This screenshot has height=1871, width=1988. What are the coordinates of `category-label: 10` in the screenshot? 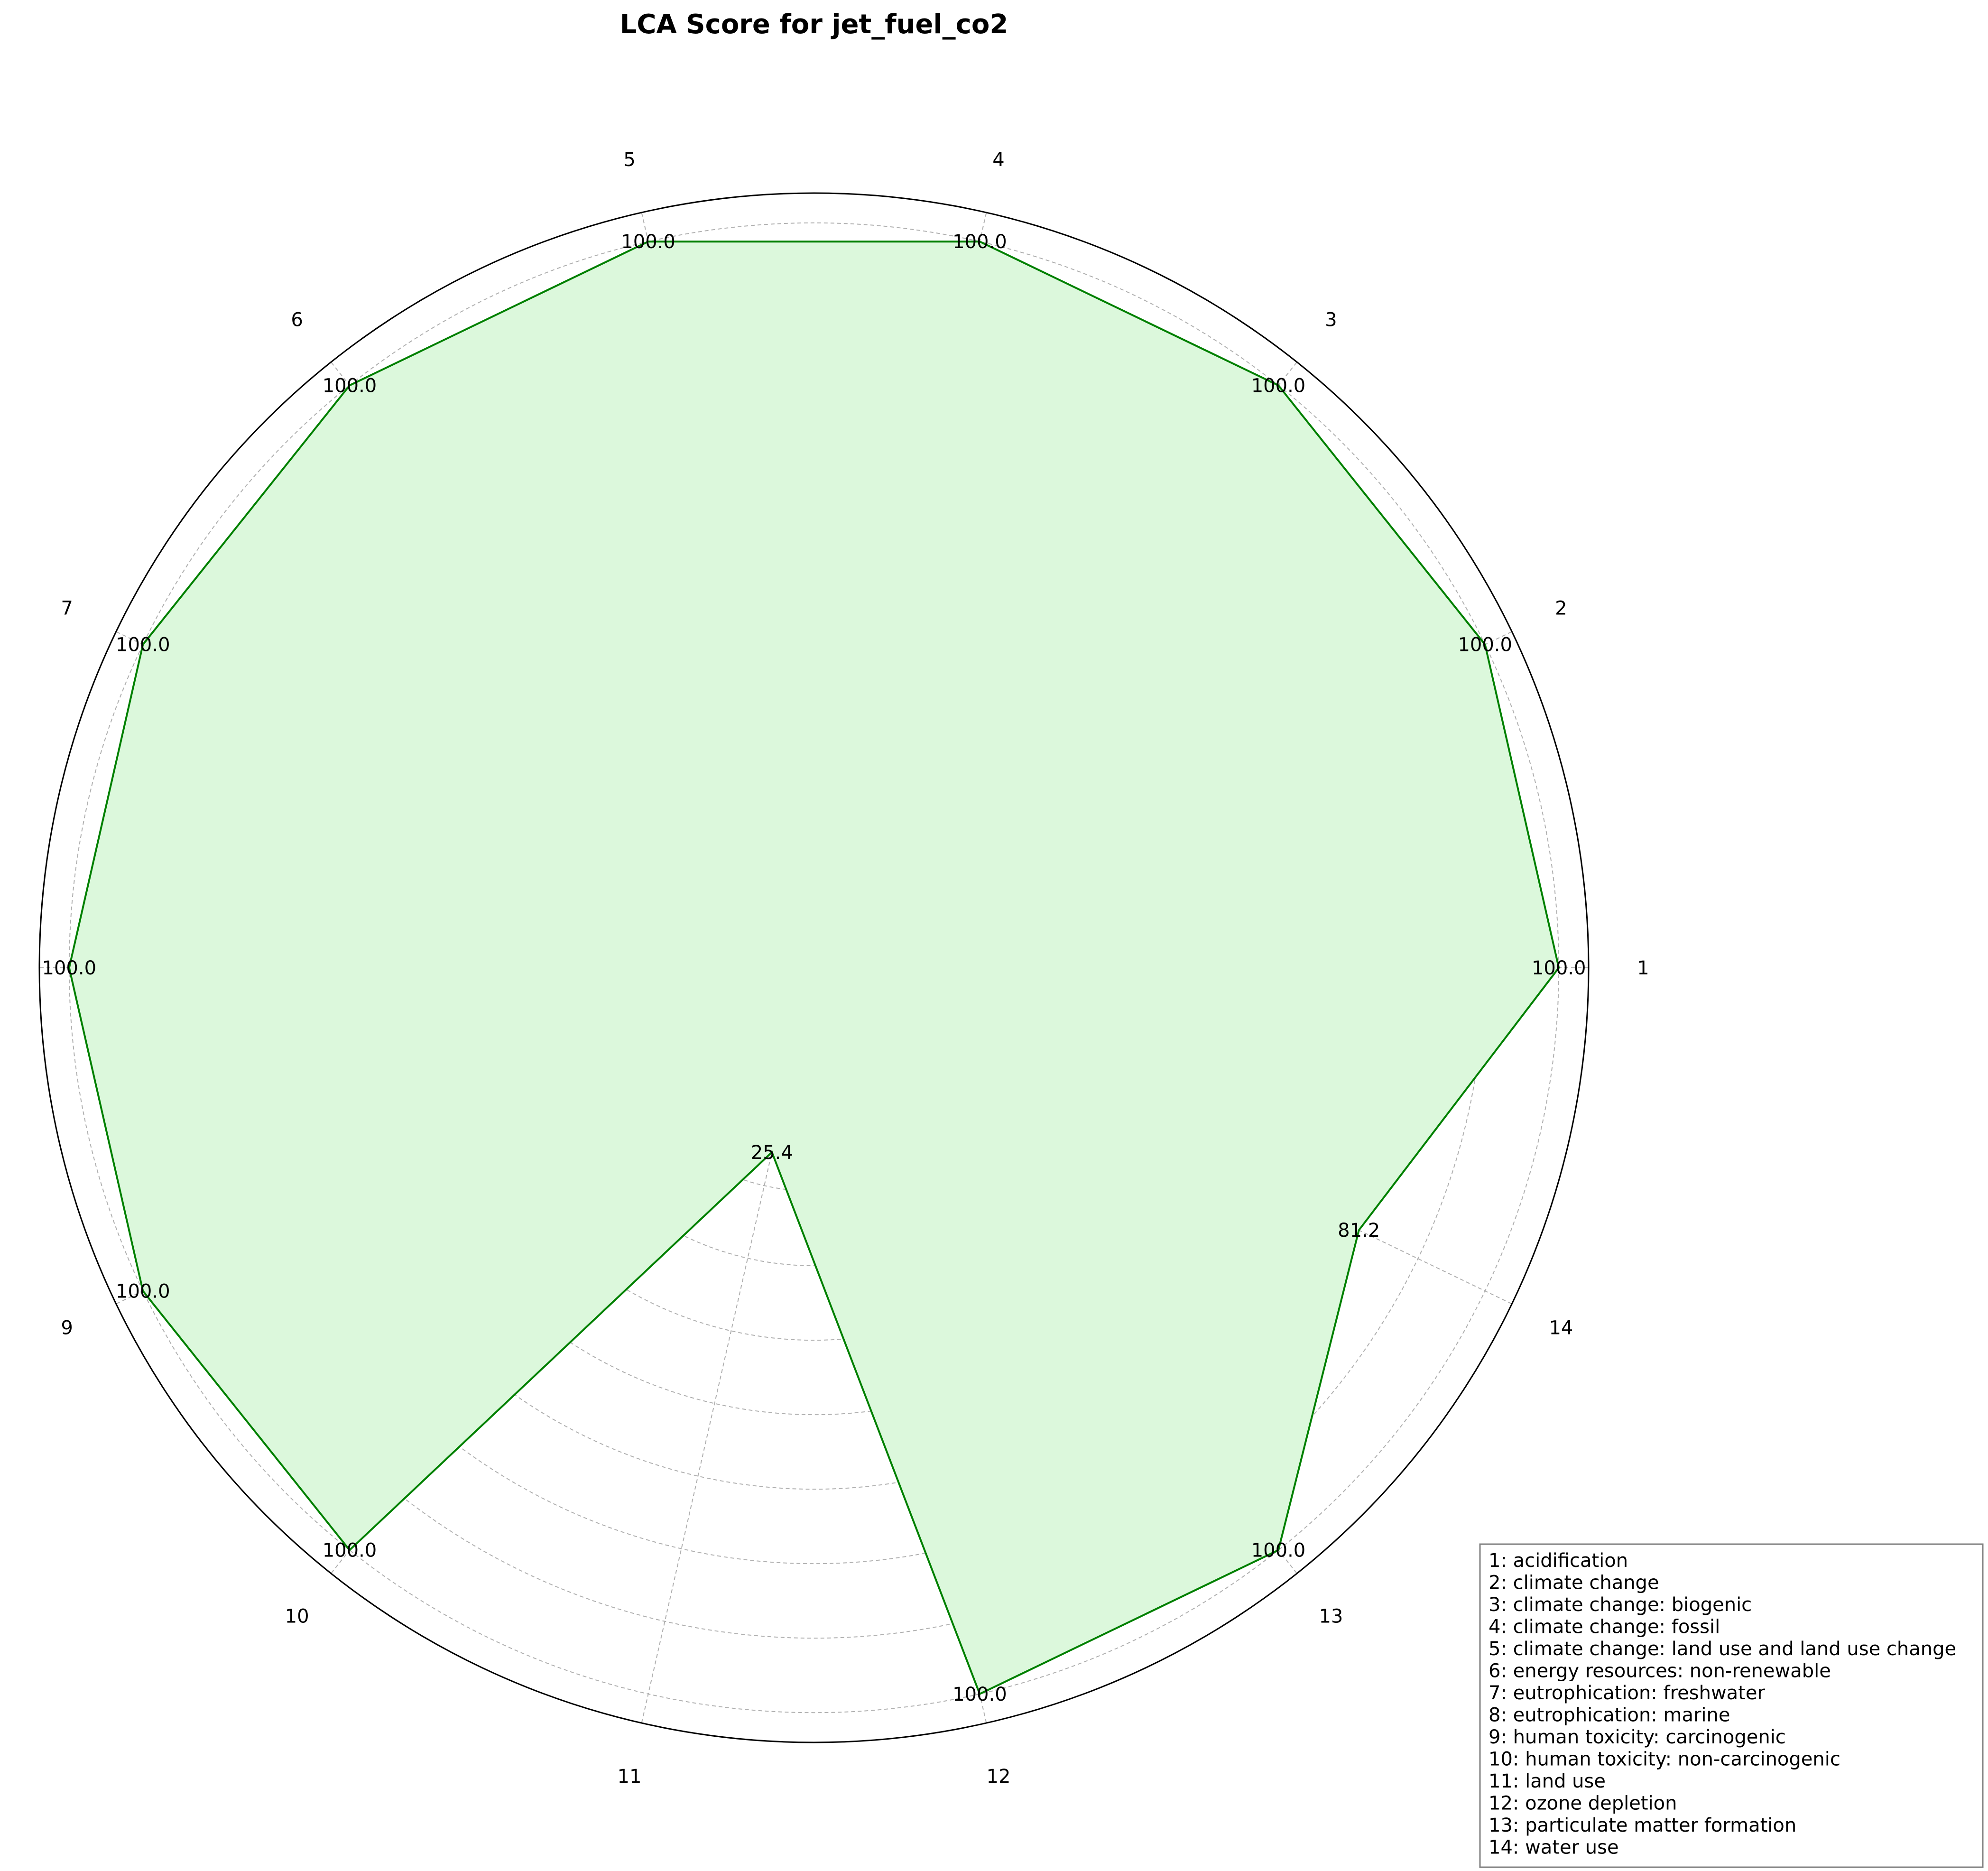 It's located at (297, 1617).